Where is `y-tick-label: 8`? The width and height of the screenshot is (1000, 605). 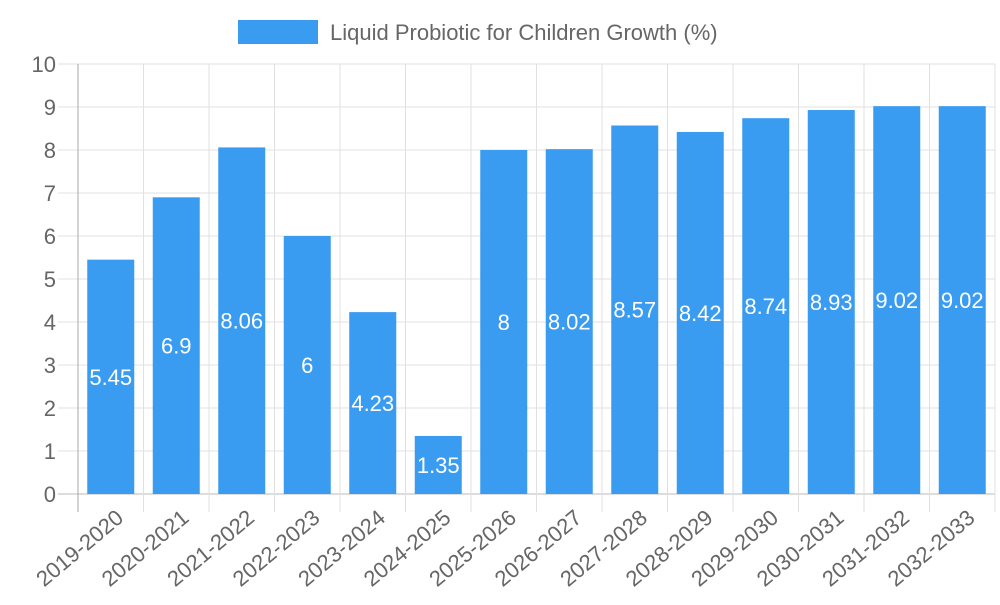 y-tick-label: 8 is located at coordinates (50, 150).